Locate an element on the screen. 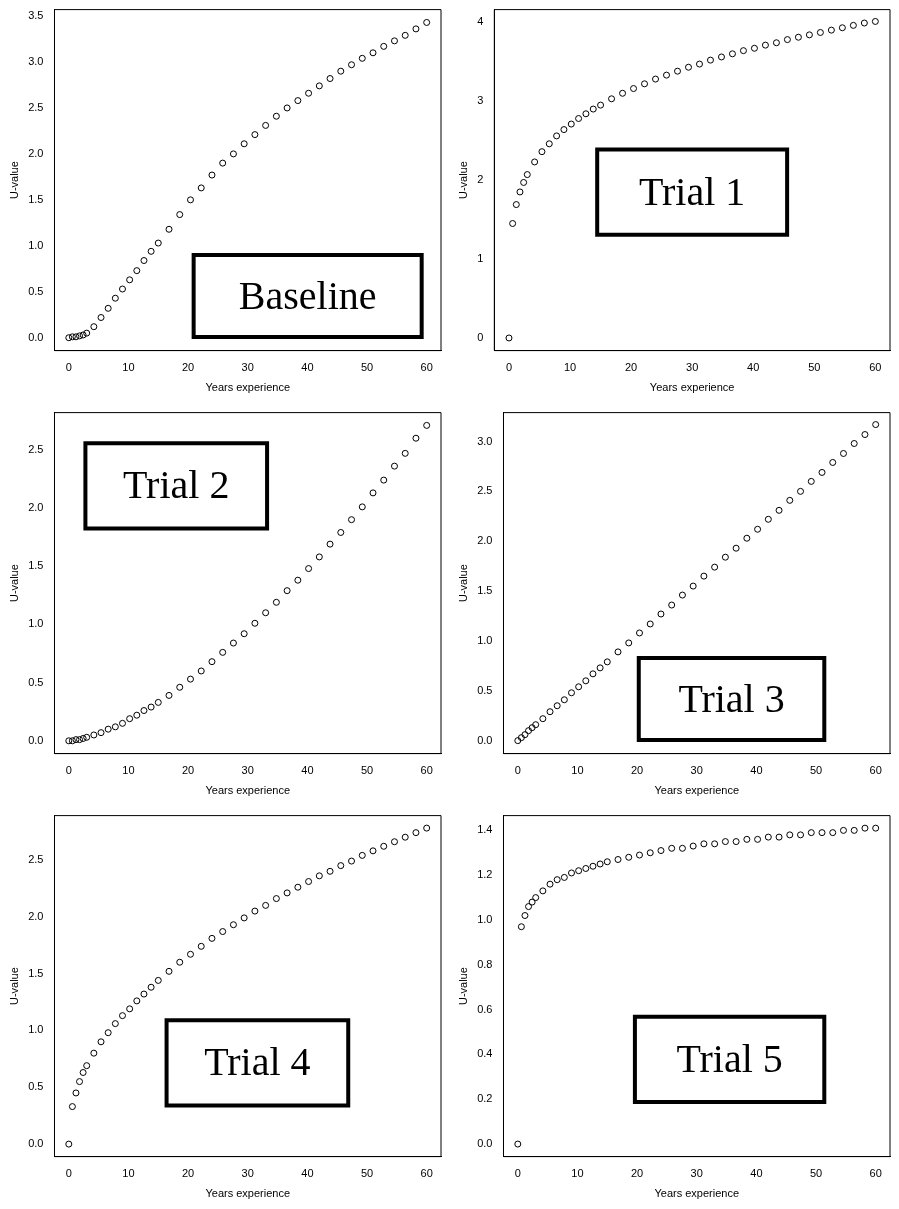  x-tick-label: 10 is located at coordinates (128, 770).